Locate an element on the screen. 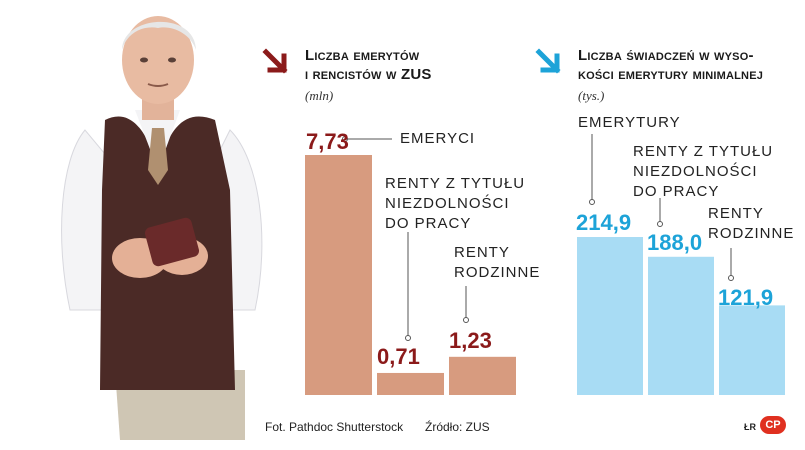 The width and height of the screenshot is (805, 450). source: Źródło: ZUS is located at coordinates (457, 427).